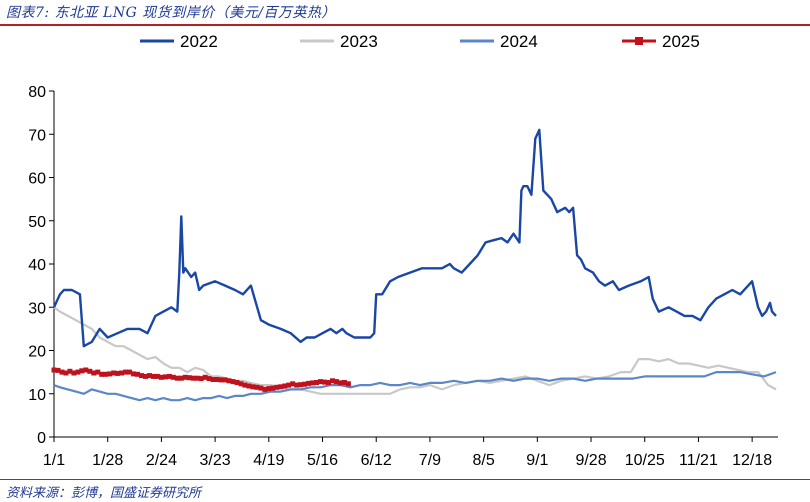  I want to click on y-tick-label: 50, so click(37, 222).